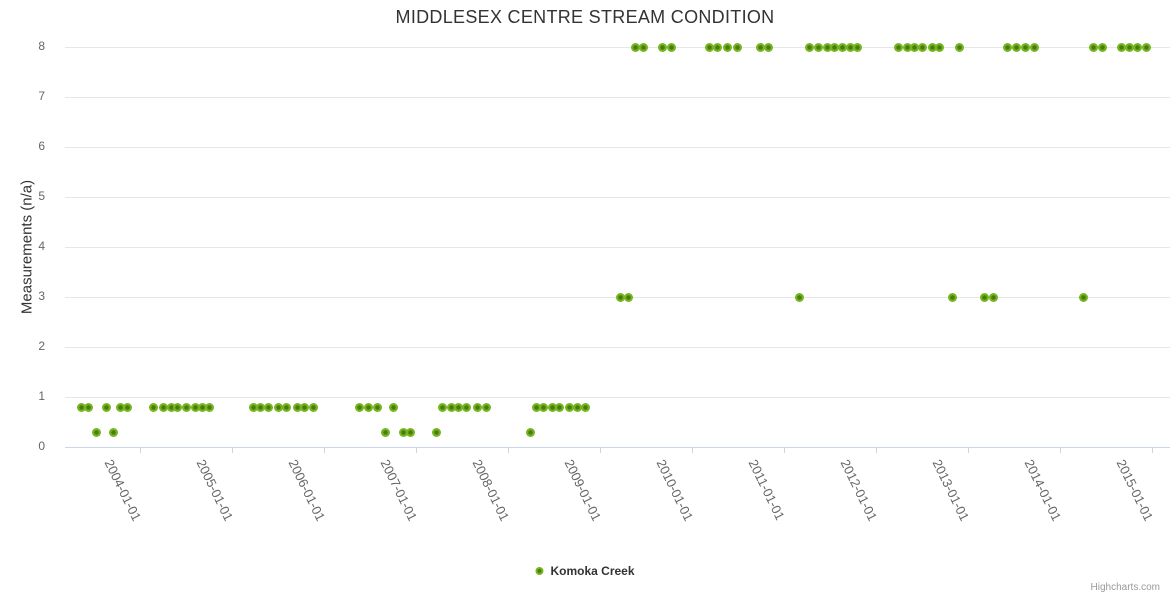 The image size is (1170, 600). I want to click on x-axis-label: 2009-01-01, so click(583, 490).